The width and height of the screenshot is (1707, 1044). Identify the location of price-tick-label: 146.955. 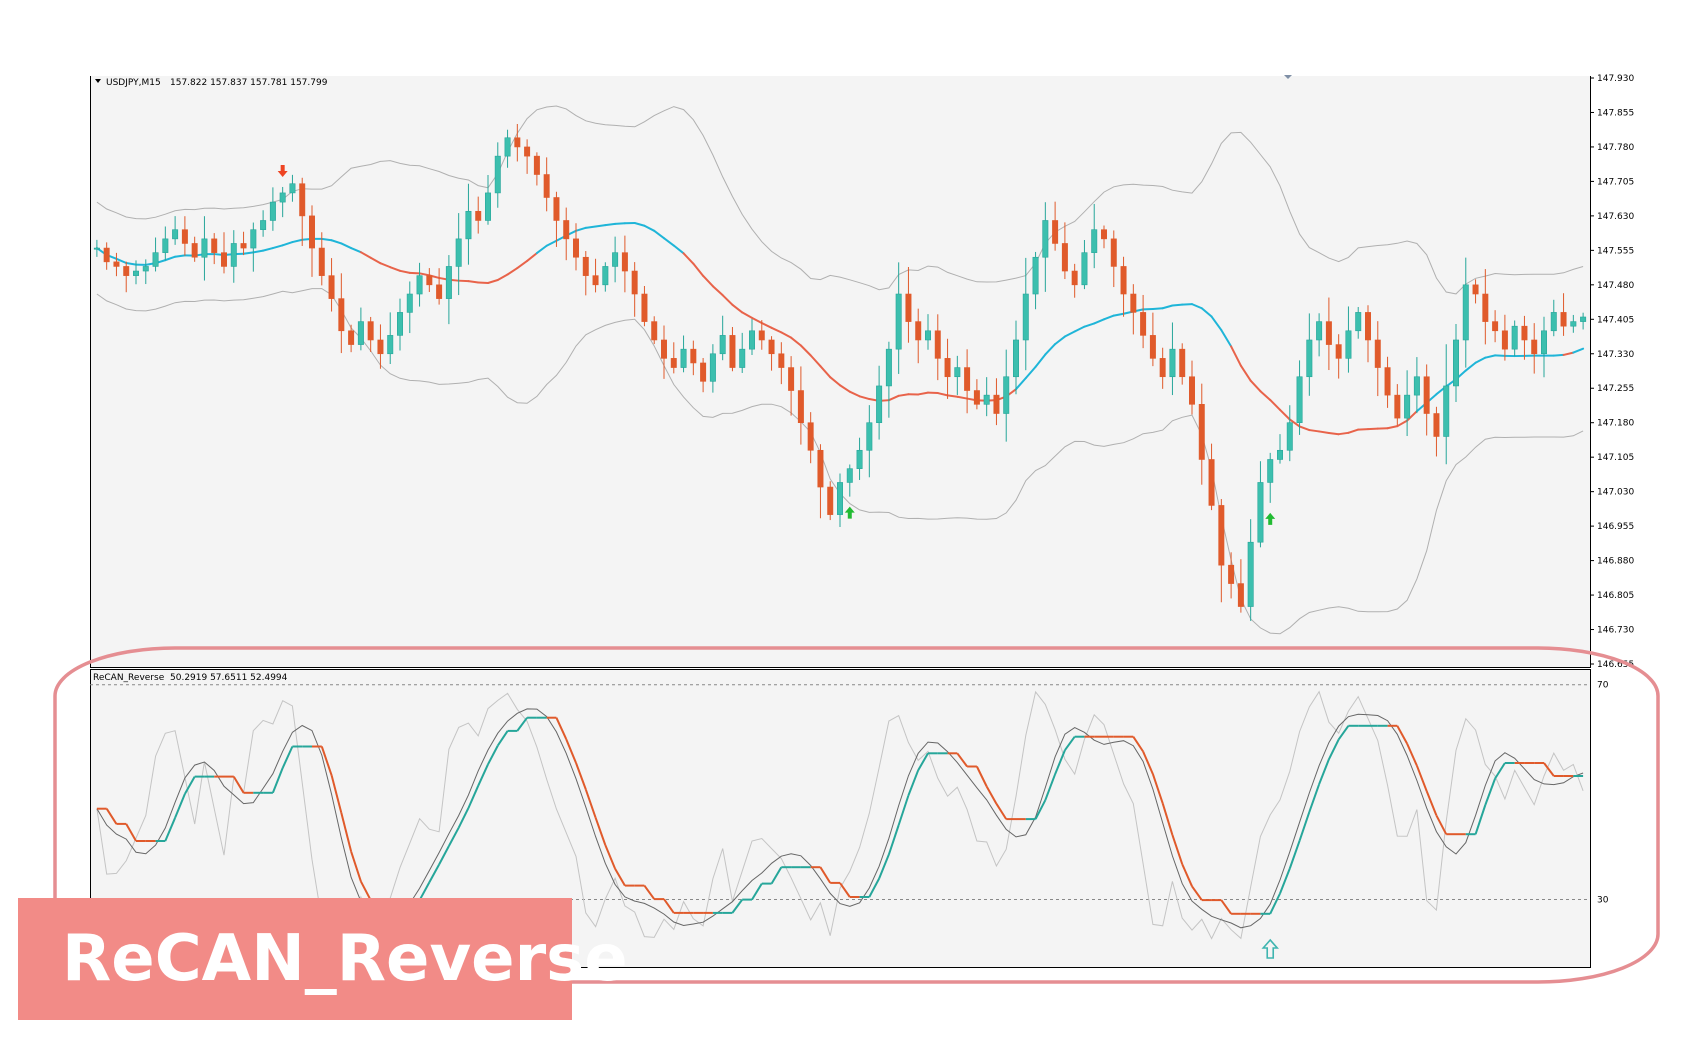
(1615, 527).